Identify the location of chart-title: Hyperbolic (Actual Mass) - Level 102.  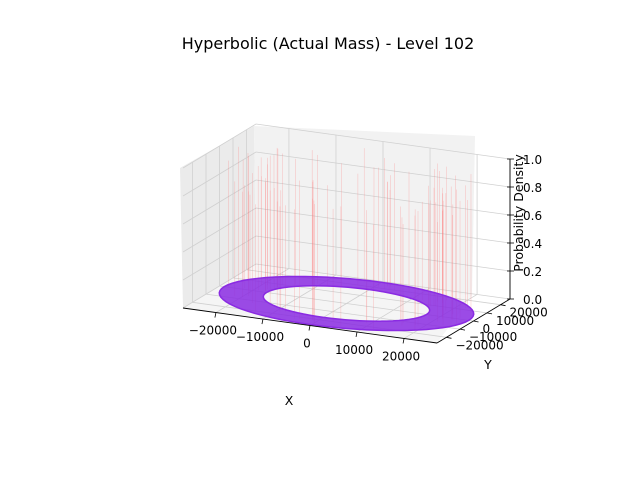
(328, 43).